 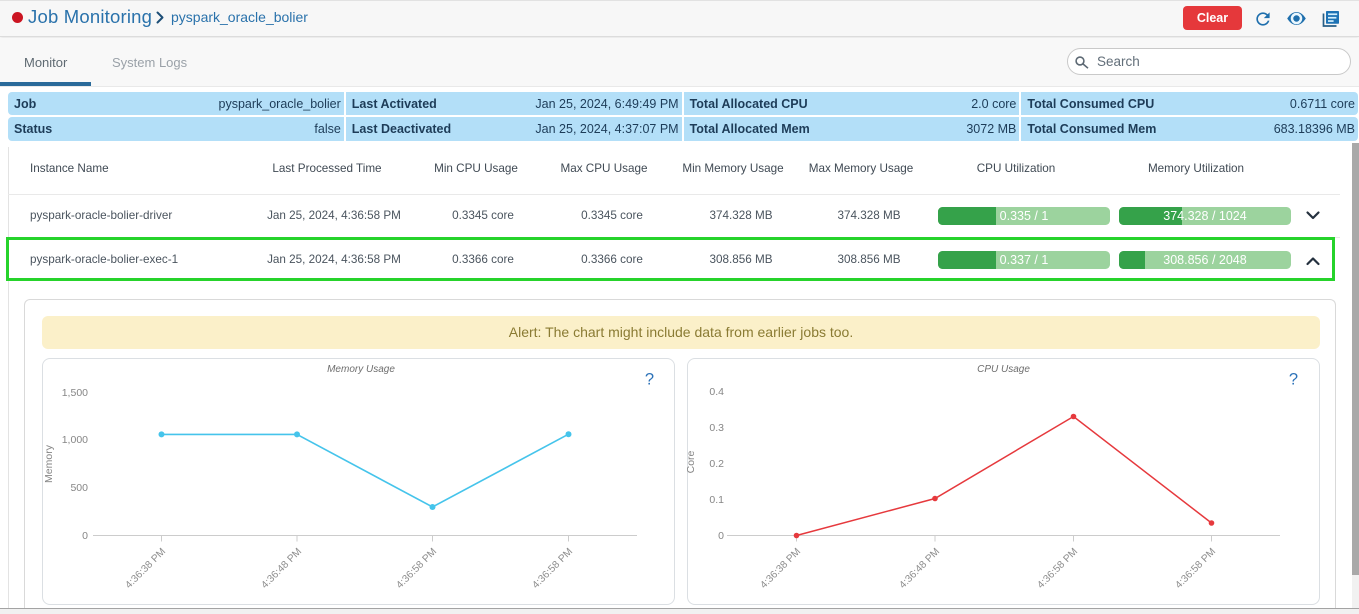 What do you see at coordinates (1003, 369) in the screenshot?
I see `svg-text: CPU Usage` at bounding box center [1003, 369].